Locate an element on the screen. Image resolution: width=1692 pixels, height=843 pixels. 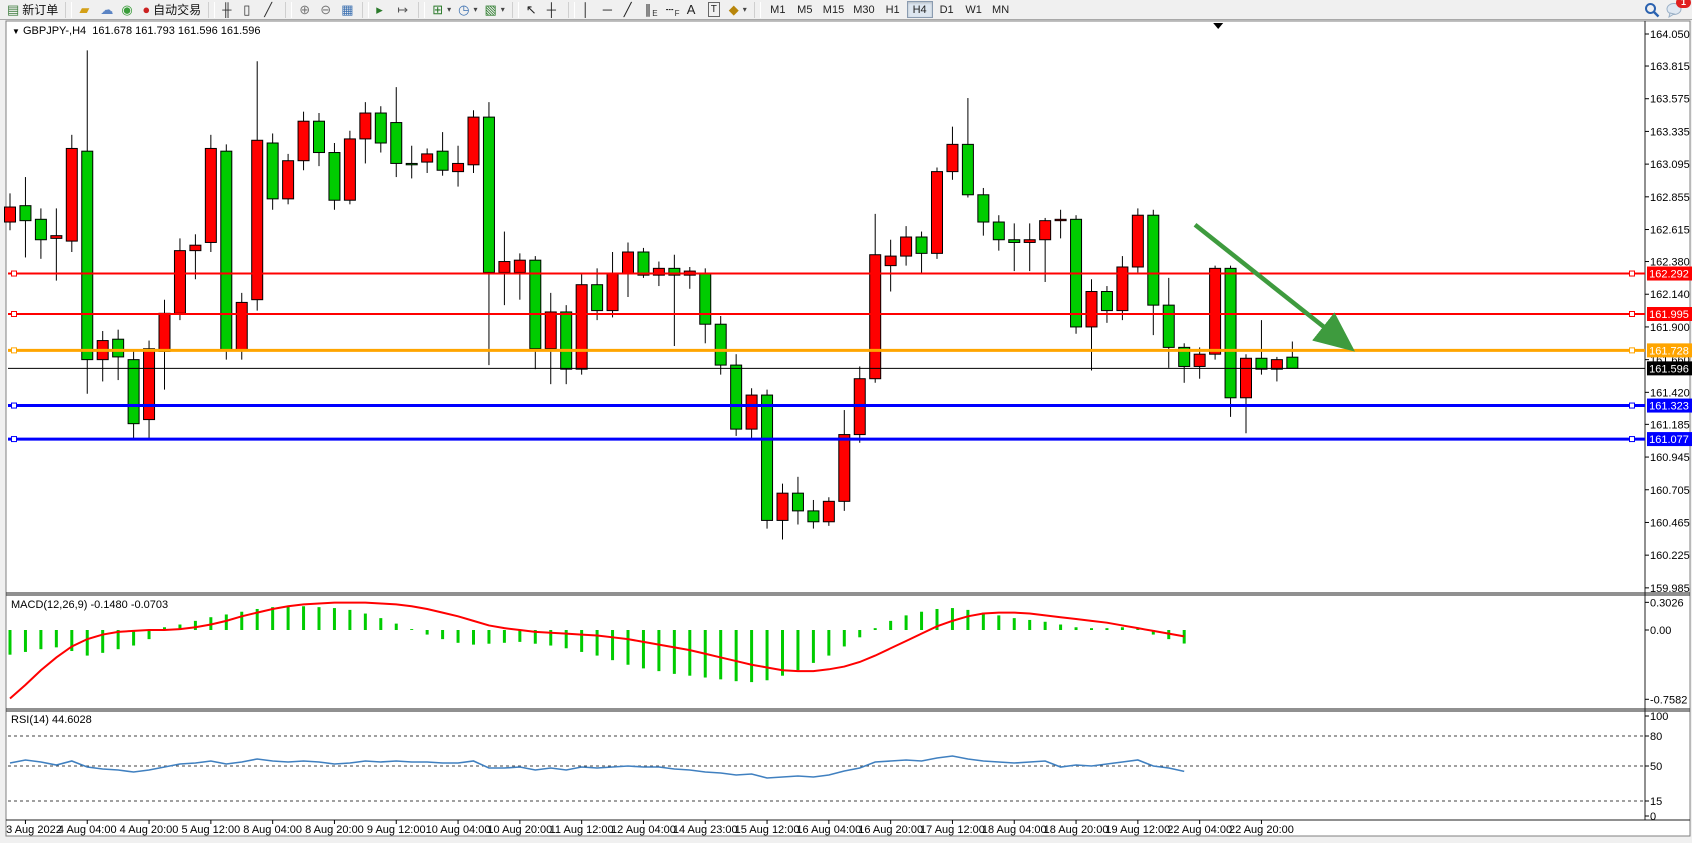
arrows-button: ◆ ▾ is located at coordinates (738, 10).